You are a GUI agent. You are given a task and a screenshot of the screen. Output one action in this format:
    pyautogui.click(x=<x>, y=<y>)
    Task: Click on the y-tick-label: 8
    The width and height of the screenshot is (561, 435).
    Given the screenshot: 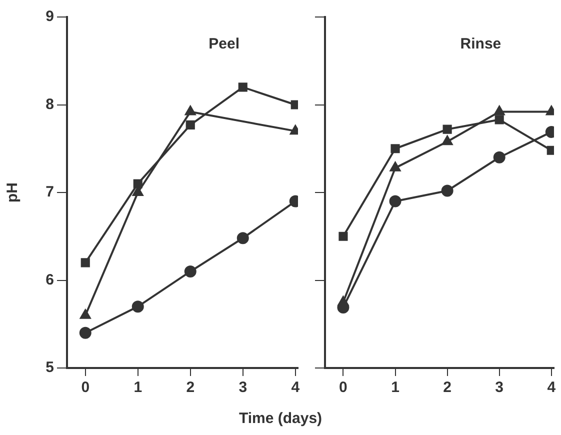 What is the action you would take?
    pyautogui.click(x=50, y=104)
    